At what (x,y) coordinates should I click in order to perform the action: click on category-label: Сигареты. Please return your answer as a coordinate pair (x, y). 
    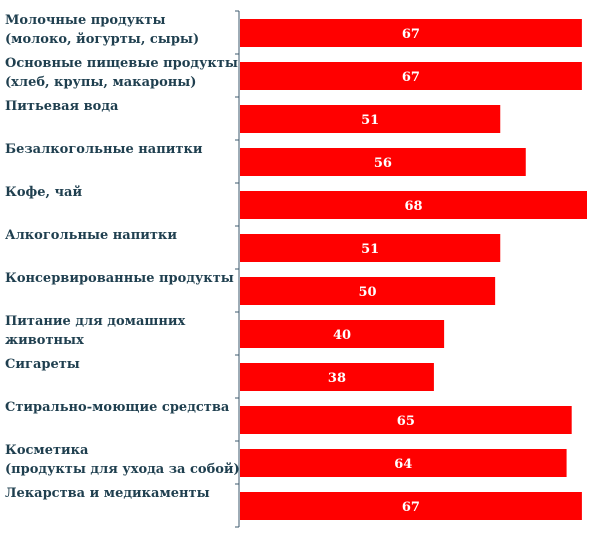
    Looking at the image, I should click on (42, 364).